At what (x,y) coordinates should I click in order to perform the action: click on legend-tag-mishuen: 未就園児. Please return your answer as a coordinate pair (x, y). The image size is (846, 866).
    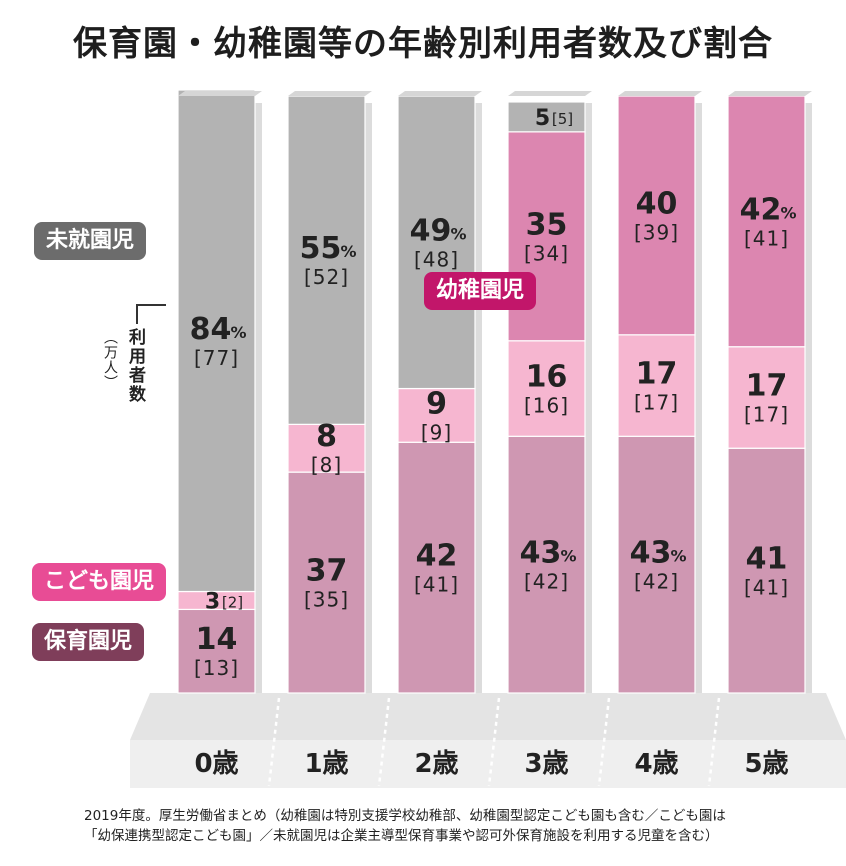
    Looking at the image, I should click on (90, 241).